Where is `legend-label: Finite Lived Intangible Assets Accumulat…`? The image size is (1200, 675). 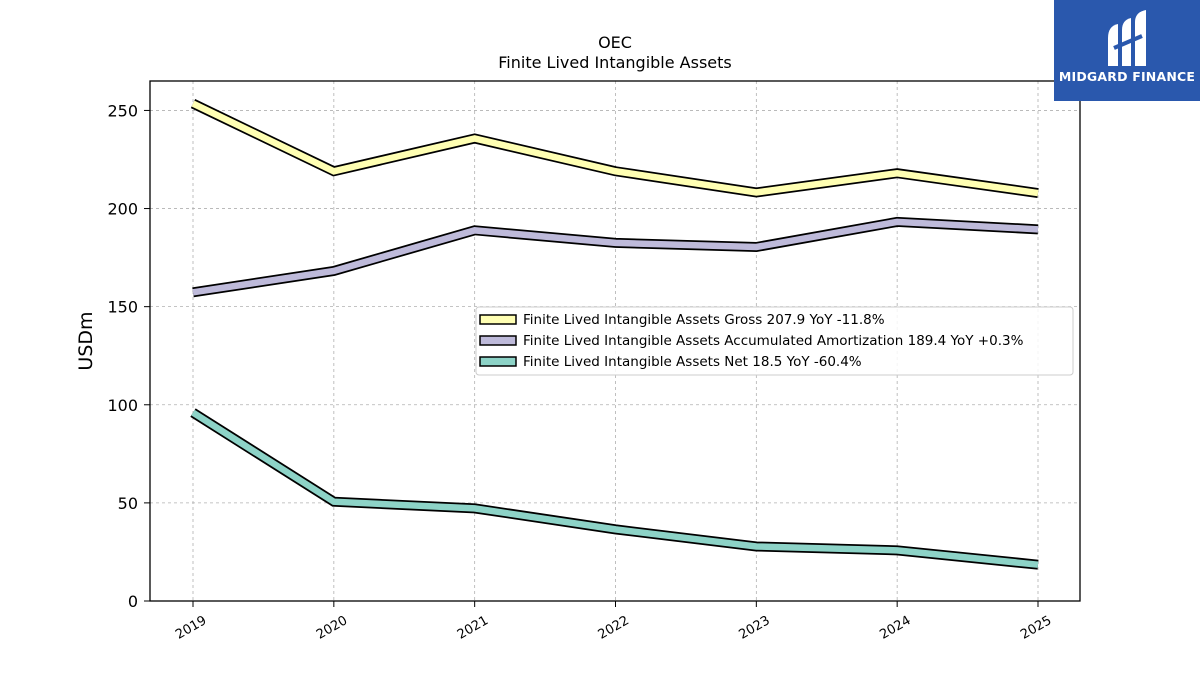 legend-label: Finite Lived Intangible Assets Accumulat… is located at coordinates (773, 341).